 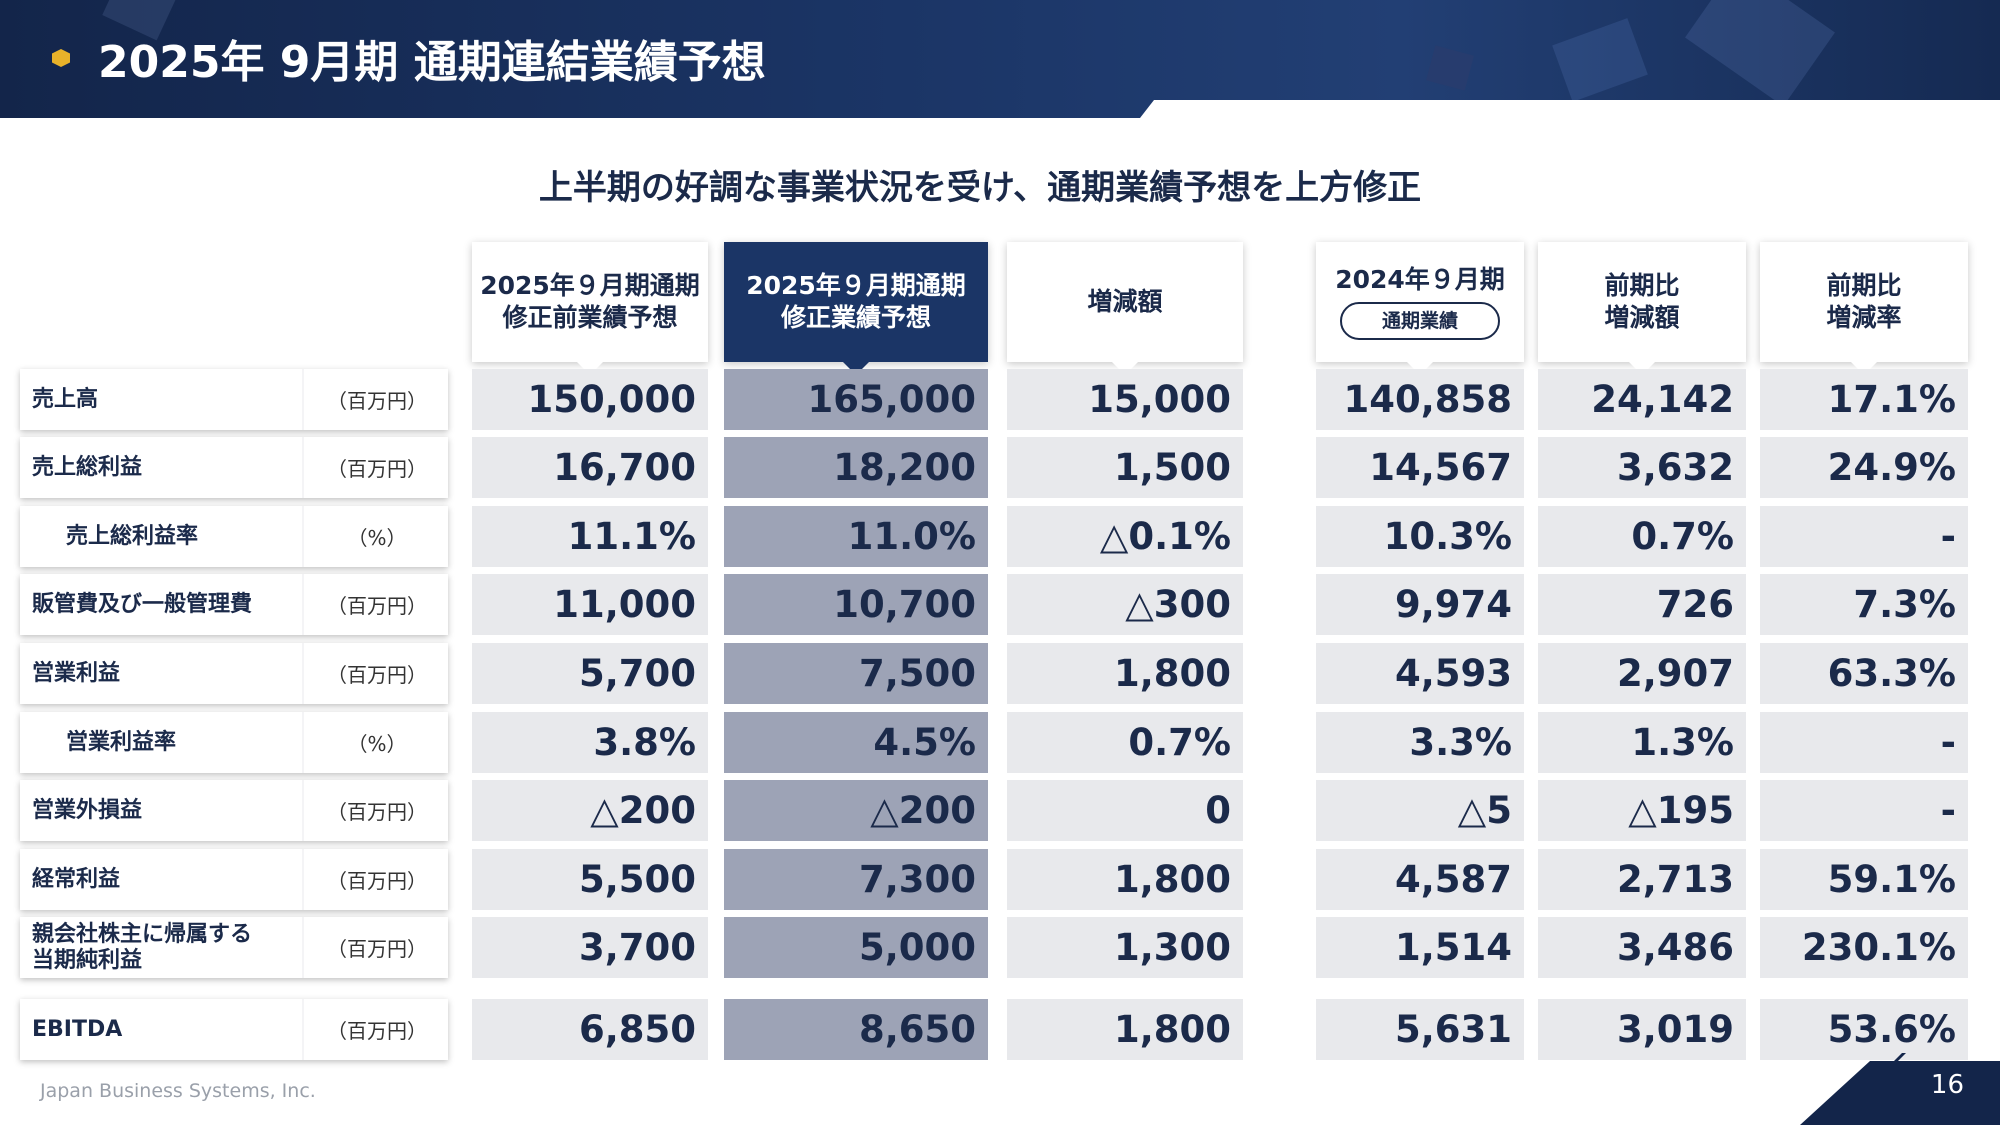 I want to click on column-header: 前期比 増減率, so click(x=1864, y=308).